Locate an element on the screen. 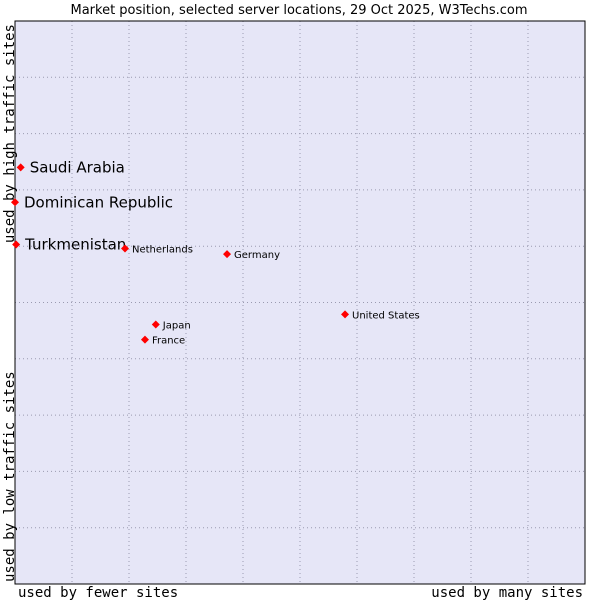 This screenshot has height=600, width=600. point-label: United States is located at coordinates (386, 315).